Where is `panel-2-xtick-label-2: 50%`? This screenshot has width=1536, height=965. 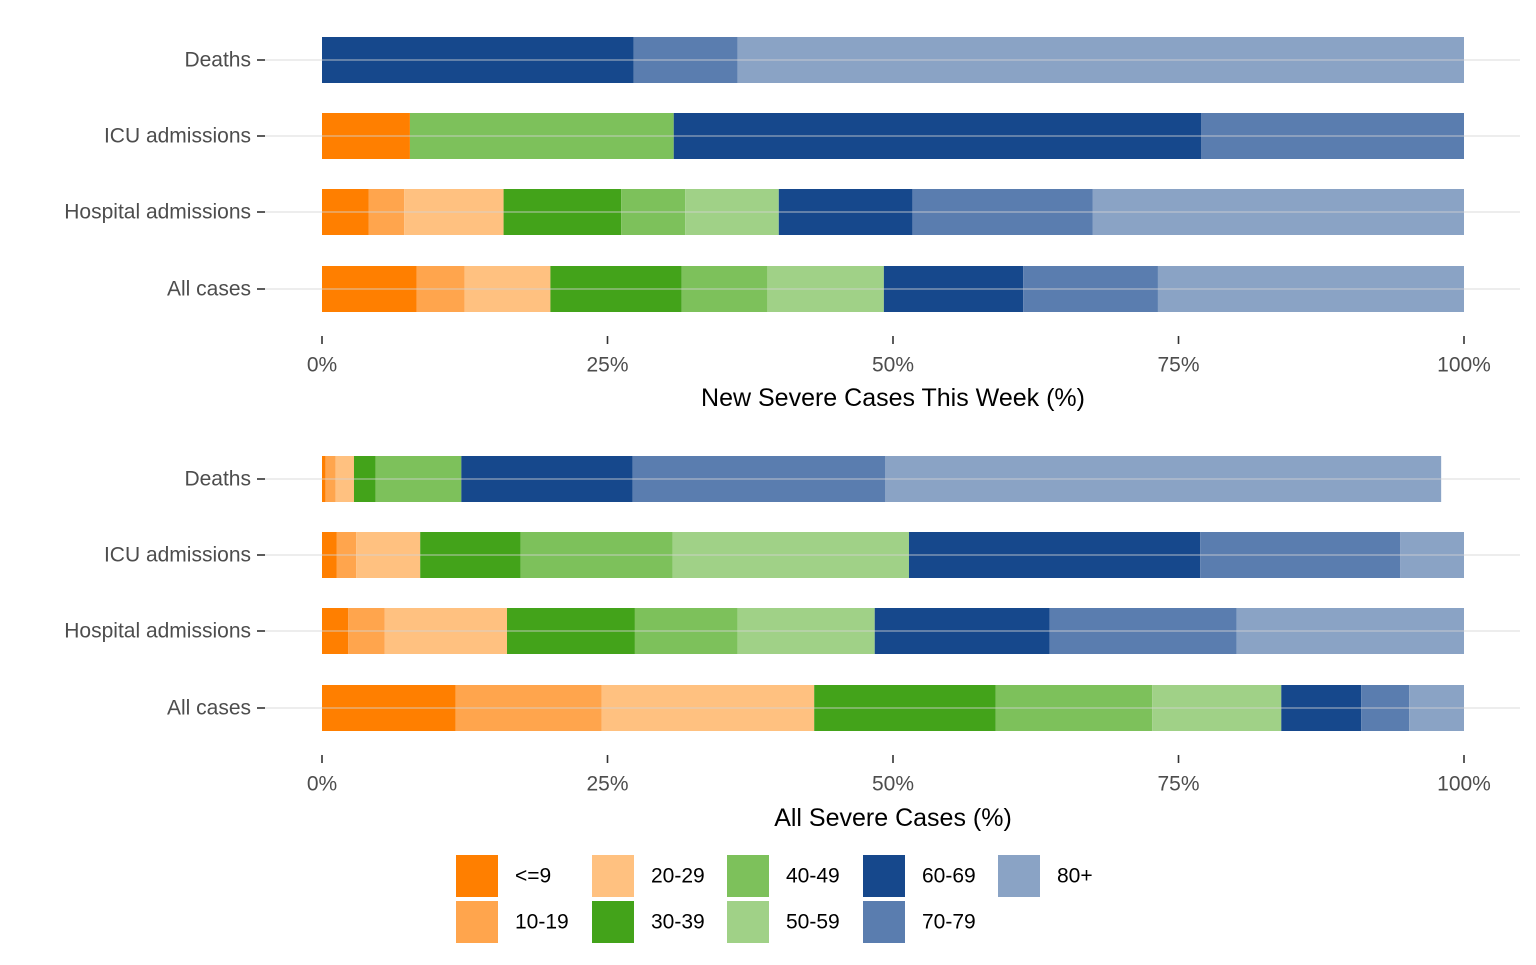 panel-2-xtick-label-2: 50% is located at coordinates (893, 784).